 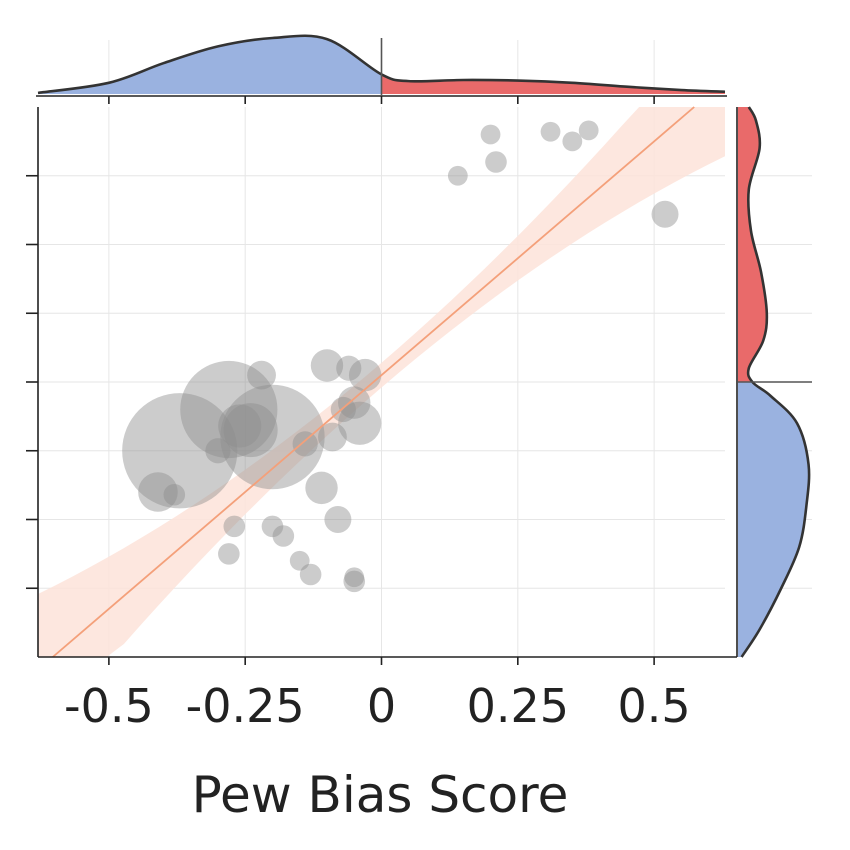 What do you see at coordinates (654, 706) in the screenshot?
I see `x-tick-label: 0.5` at bounding box center [654, 706].